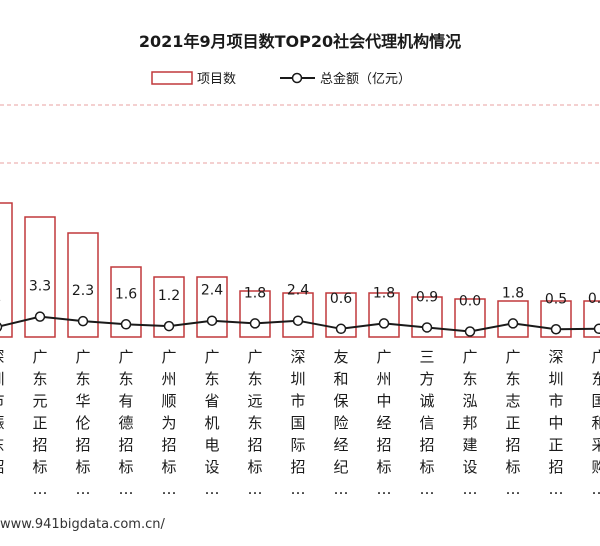 Image resolution: width=600 pixels, height=546 pixels. Describe the element at coordinates (513, 293) in the screenshot. I see `amount-label-12: 1.8` at that location.